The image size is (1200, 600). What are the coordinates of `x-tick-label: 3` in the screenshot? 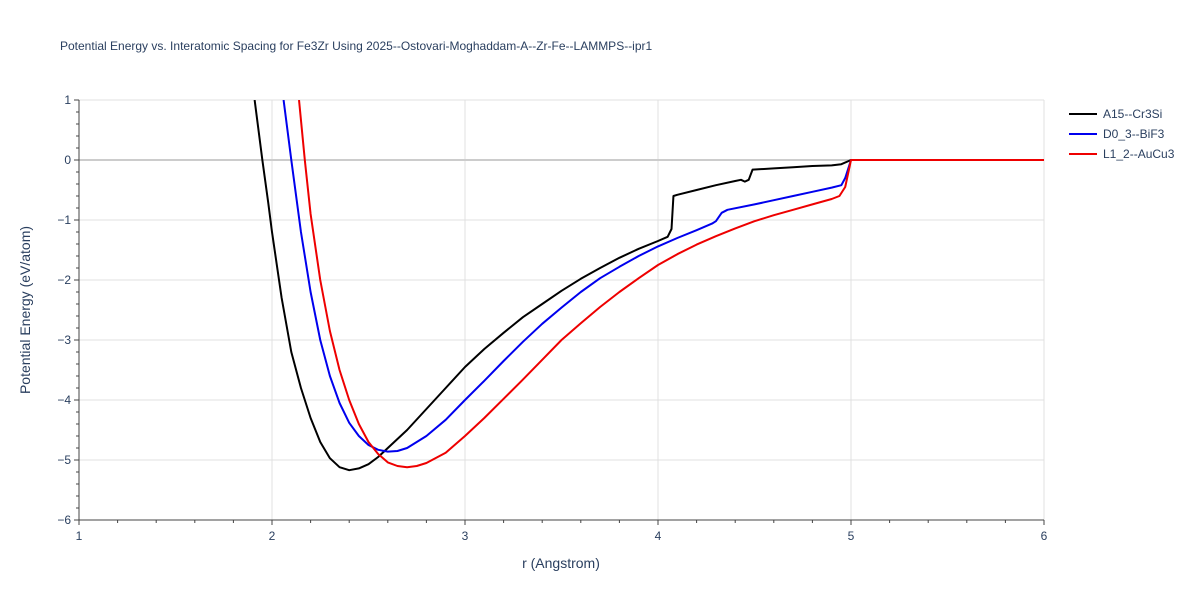 It's located at (465, 536).